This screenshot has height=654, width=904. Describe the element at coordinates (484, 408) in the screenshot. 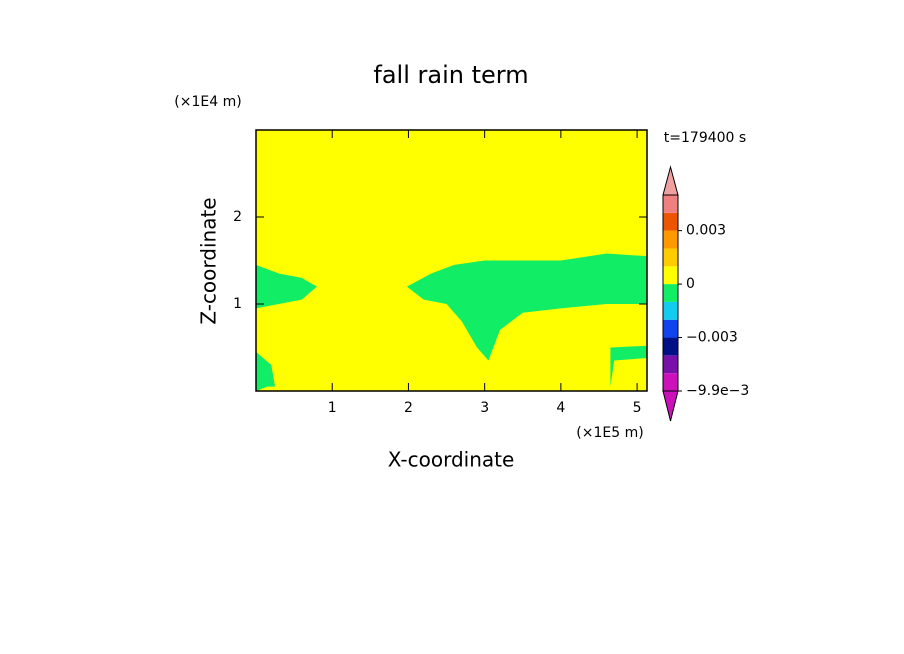

I see `x-tick-label: 3` at that location.